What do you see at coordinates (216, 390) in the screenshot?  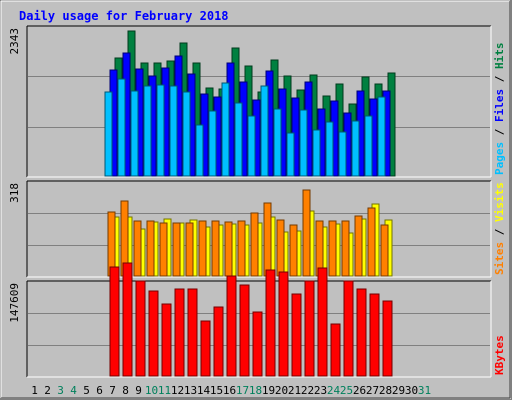 I see `x-tick-day-15: 15` at bounding box center [216, 390].